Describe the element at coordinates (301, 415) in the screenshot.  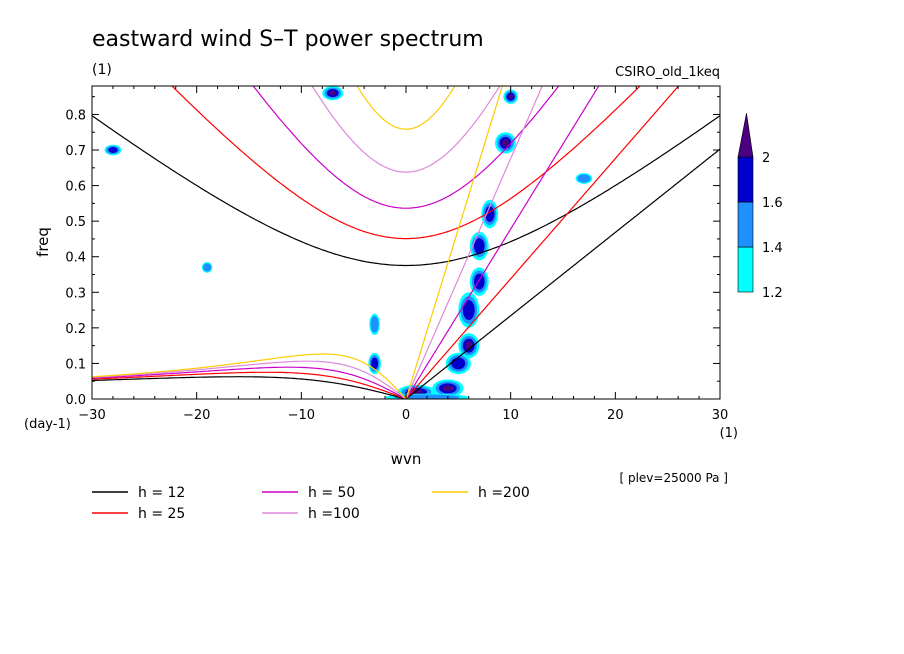
I see `x-tick-label: −10` at that location.